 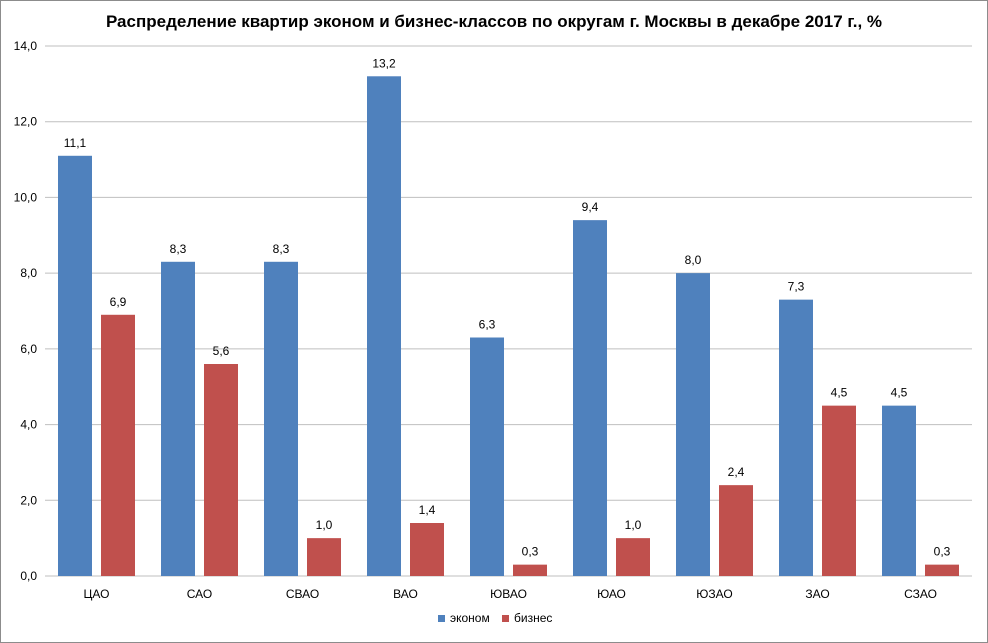 I want to click on legend-label: эконом, so click(x=470, y=618).